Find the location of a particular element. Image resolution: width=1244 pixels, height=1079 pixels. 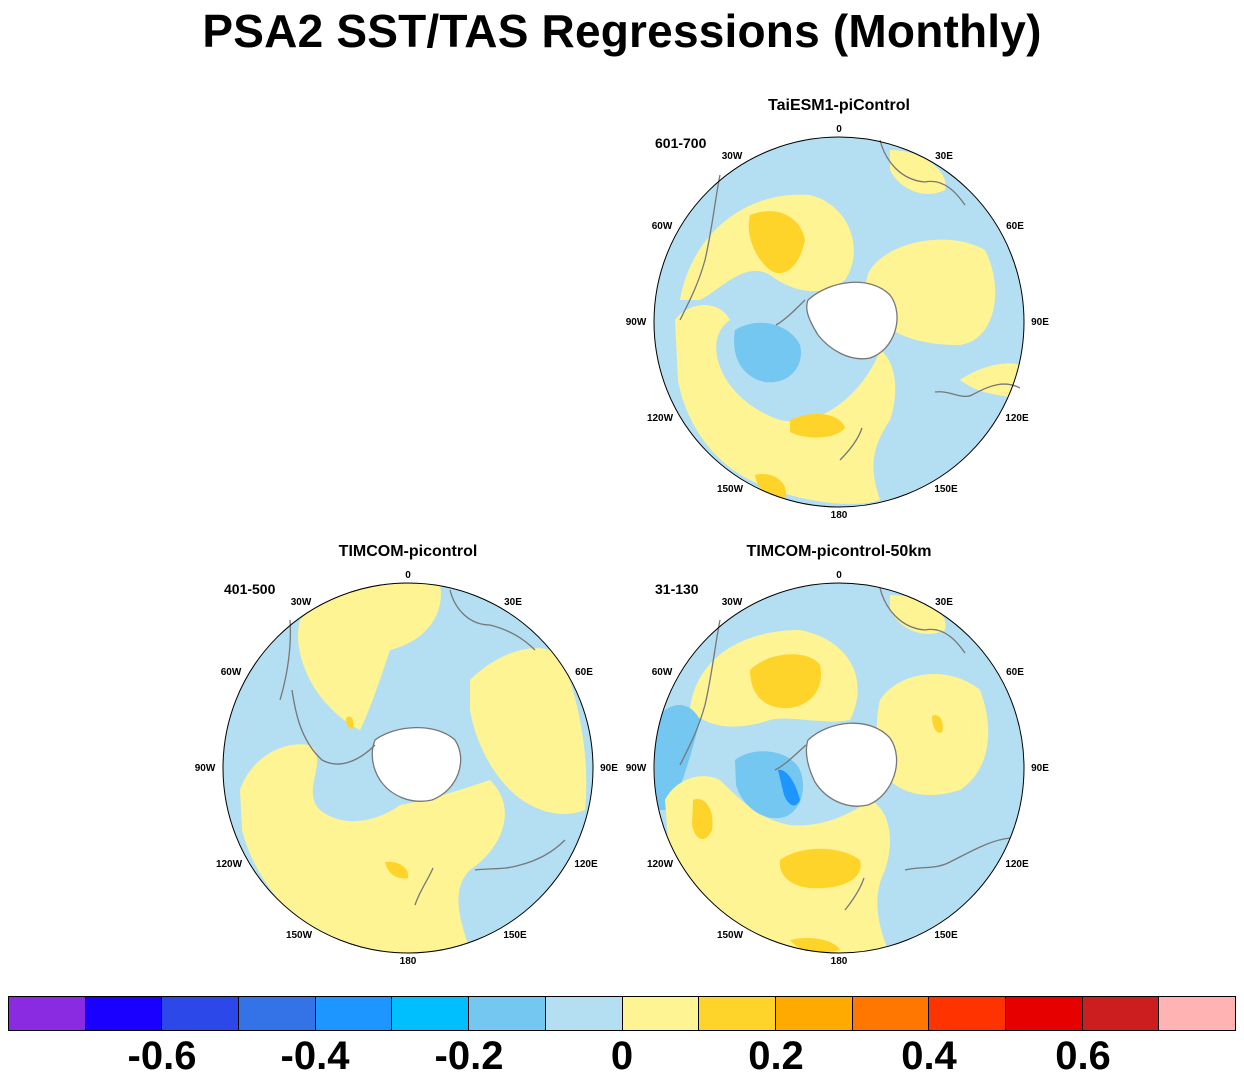

colorbar is located at coordinates (622, 1013).